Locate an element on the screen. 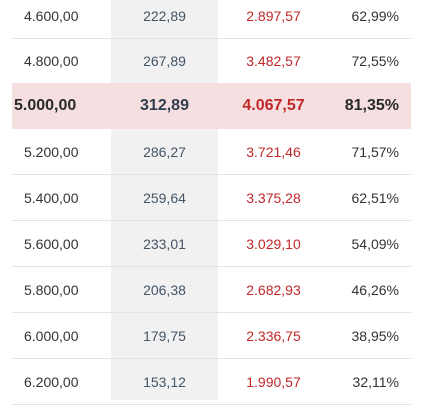 The height and width of the screenshot is (405, 428). value-cell: 233,01 is located at coordinates (164, 244).